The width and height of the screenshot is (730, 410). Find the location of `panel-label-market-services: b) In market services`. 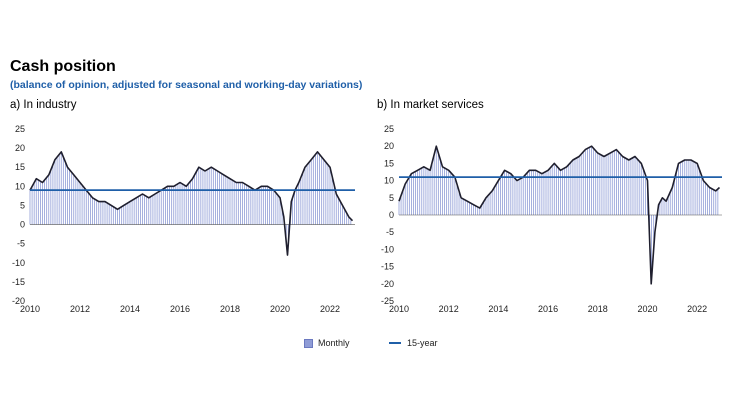

panel-label-market-services: b) In market services is located at coordinates (430, 105).